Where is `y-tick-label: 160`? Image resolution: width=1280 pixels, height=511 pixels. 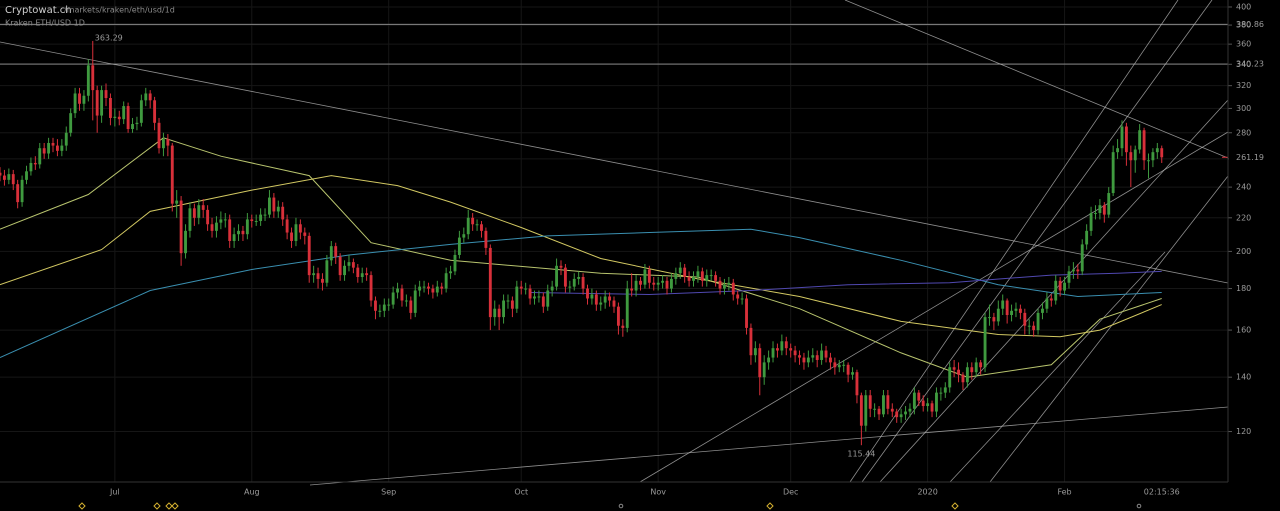 y-tick-label: 160 is located at coordinates (1243, 330).